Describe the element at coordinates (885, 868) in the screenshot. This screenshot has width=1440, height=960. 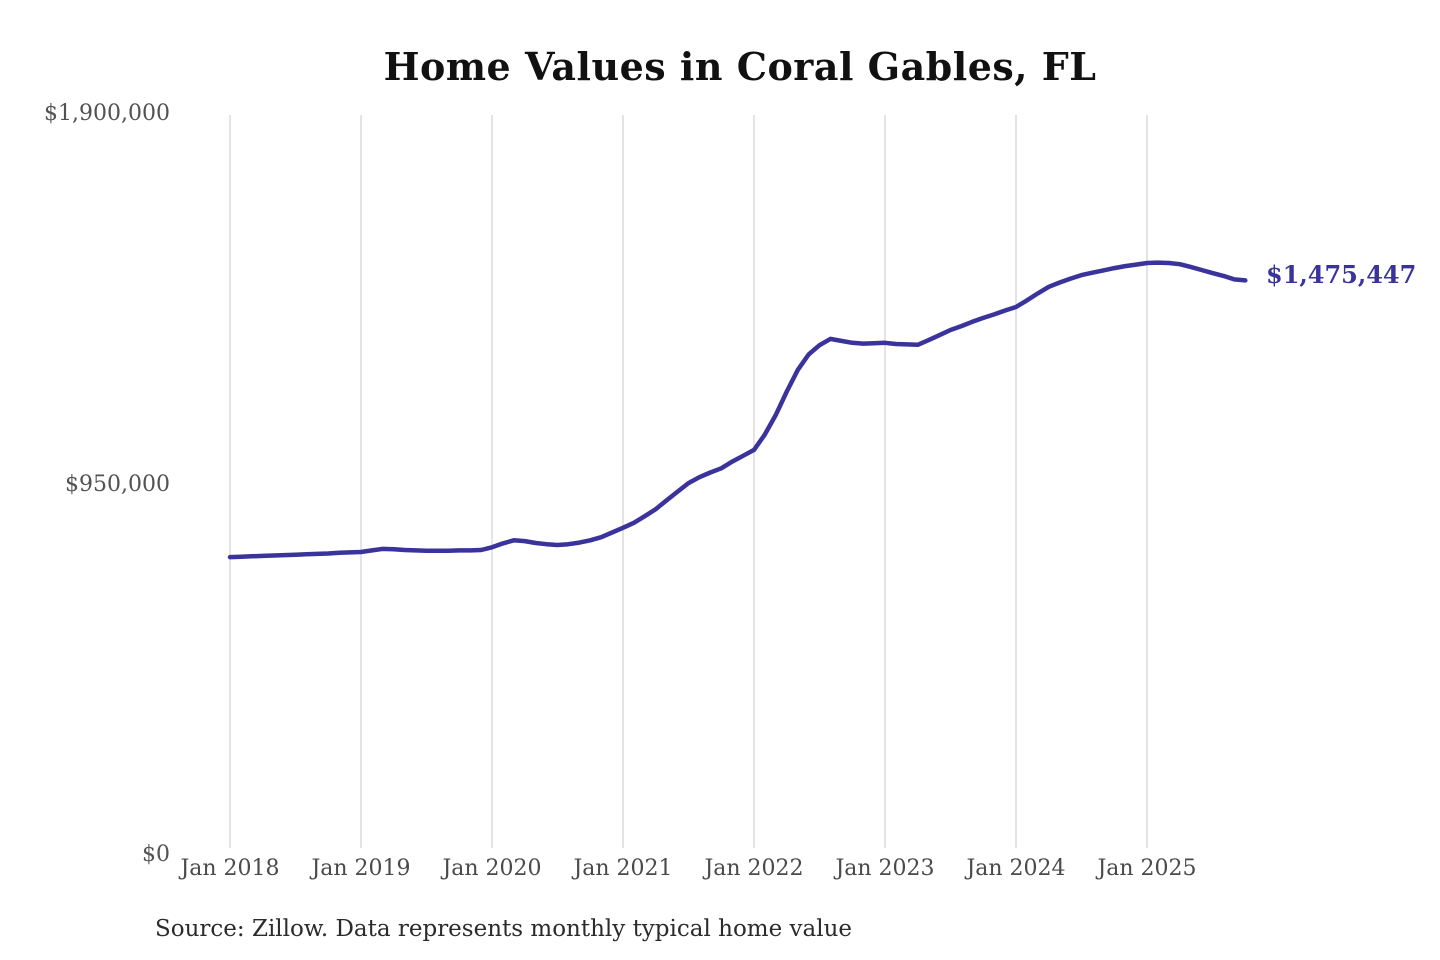
I see `x-axis-tick-jan-2023: Jan 2023` at that location.